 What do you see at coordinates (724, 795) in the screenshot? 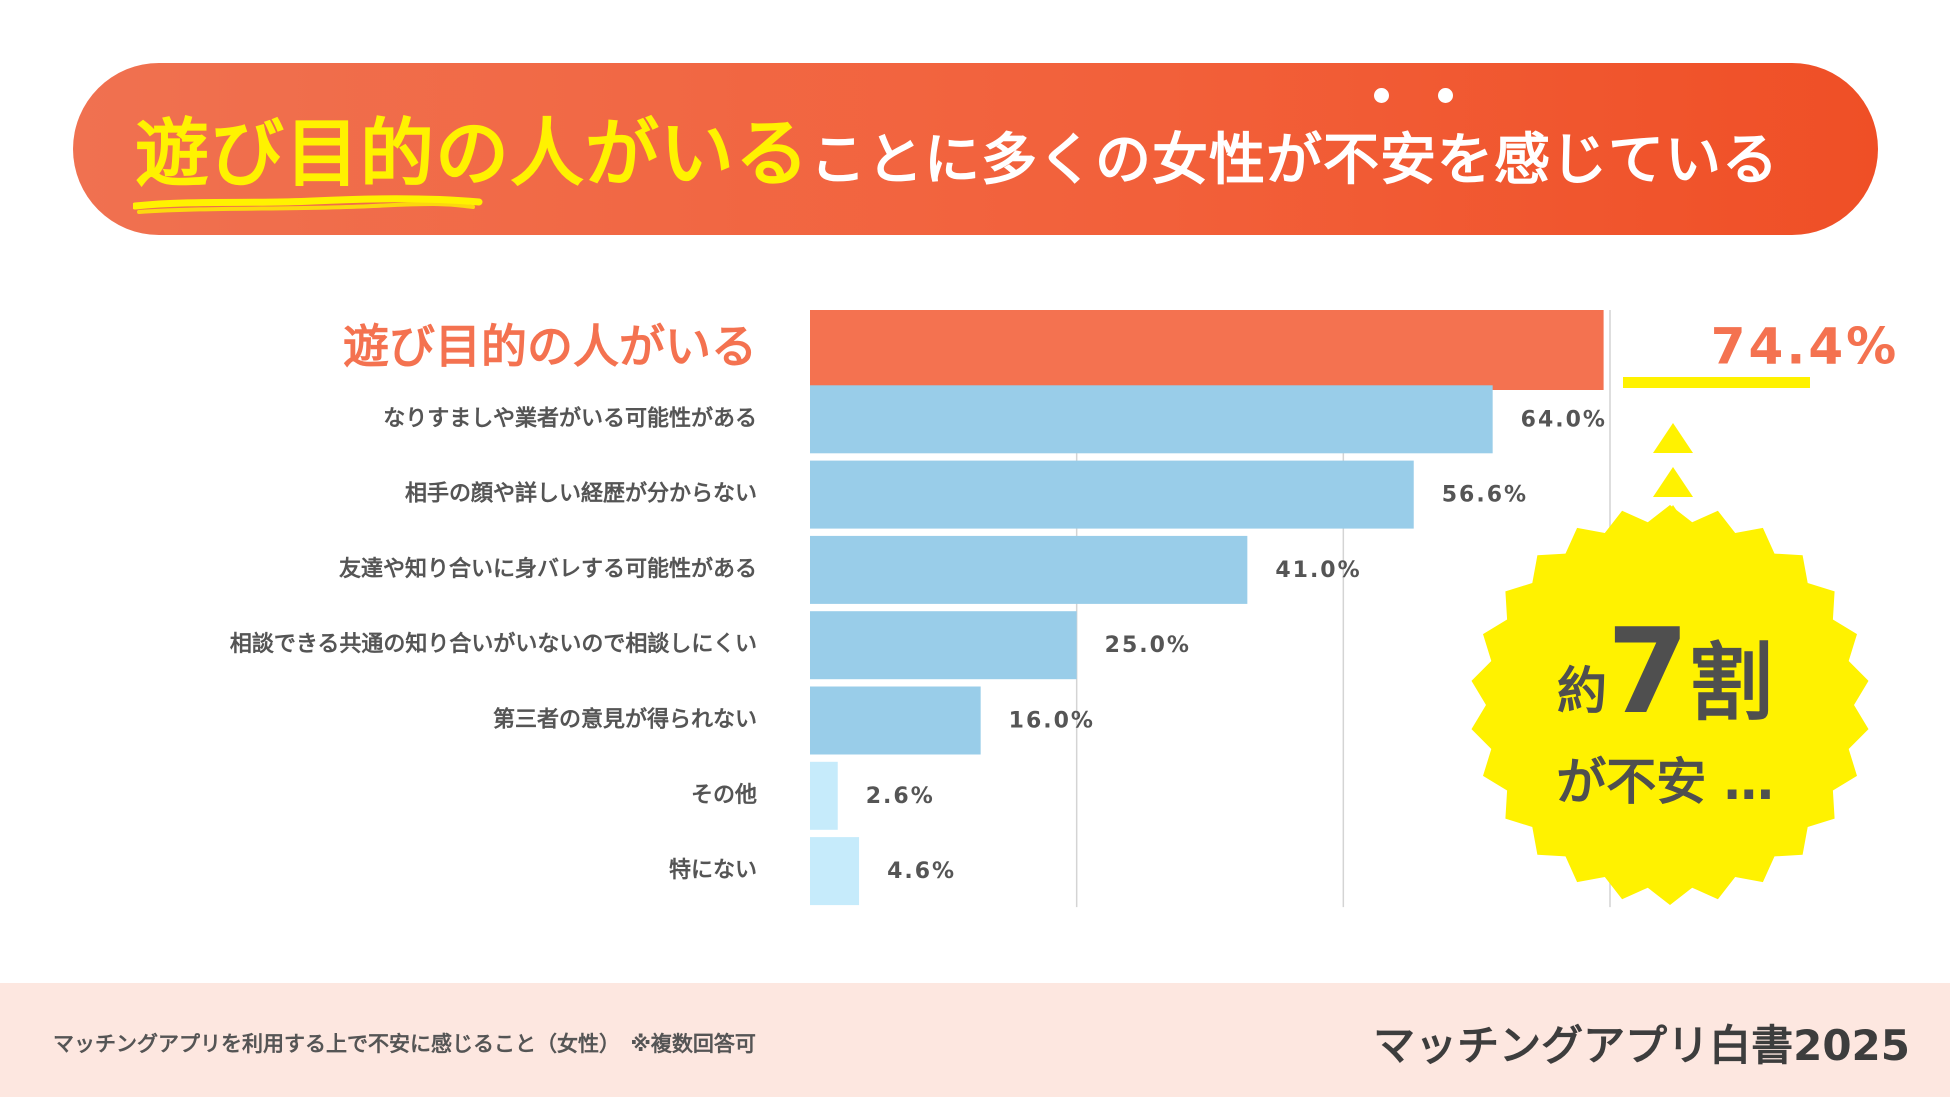
I see `category-label: その他` at bounding box center [724, 795].